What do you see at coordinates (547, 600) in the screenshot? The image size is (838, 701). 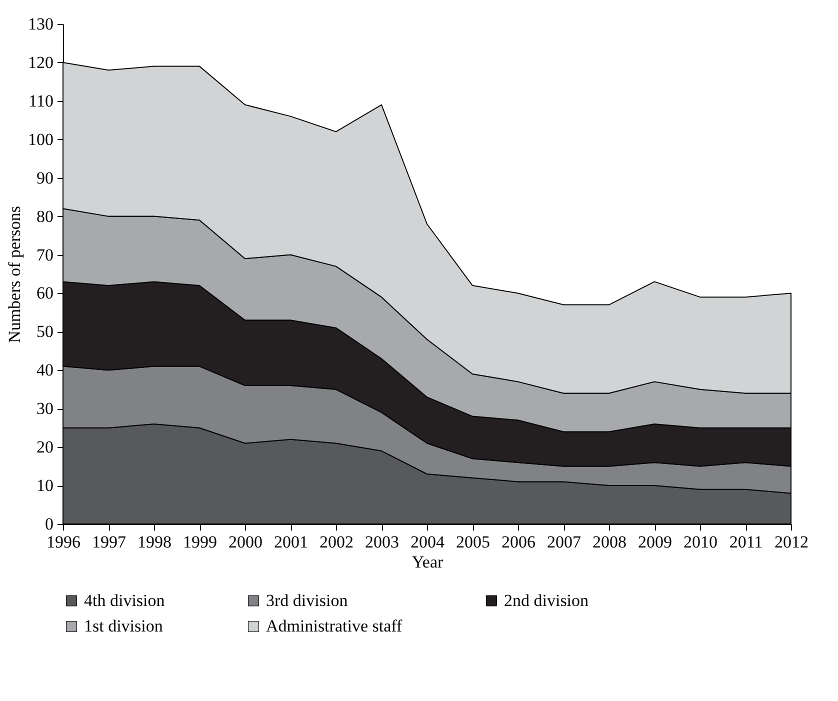 I see `legend-label: 2nd division` at bounding box center [547, 600].